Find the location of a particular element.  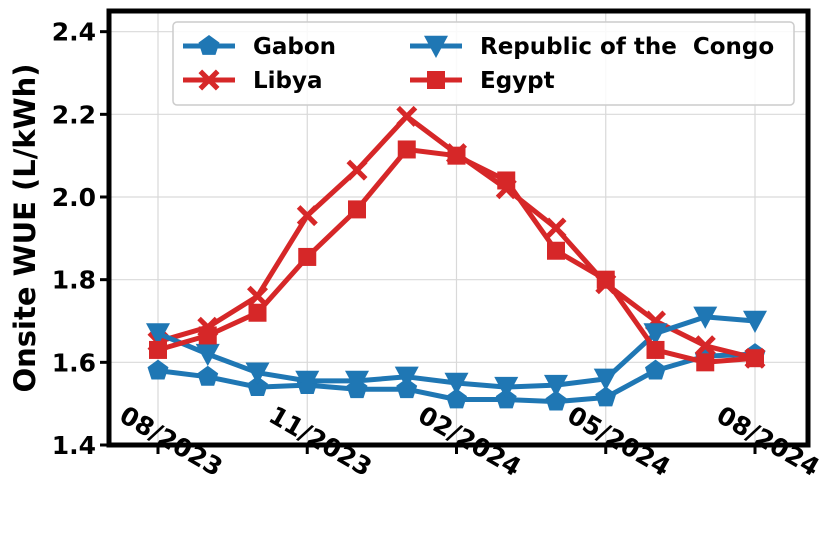

legend-item: Egypt is located at coordinates (482, 81).